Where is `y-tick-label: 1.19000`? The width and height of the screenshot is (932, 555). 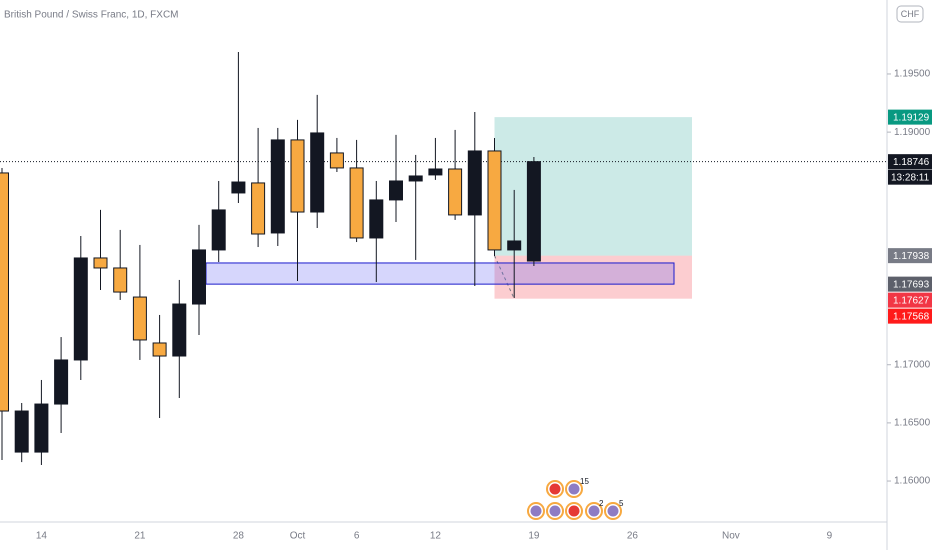 y-tick-label: 1.19000 is located at coordinates (912, 132).